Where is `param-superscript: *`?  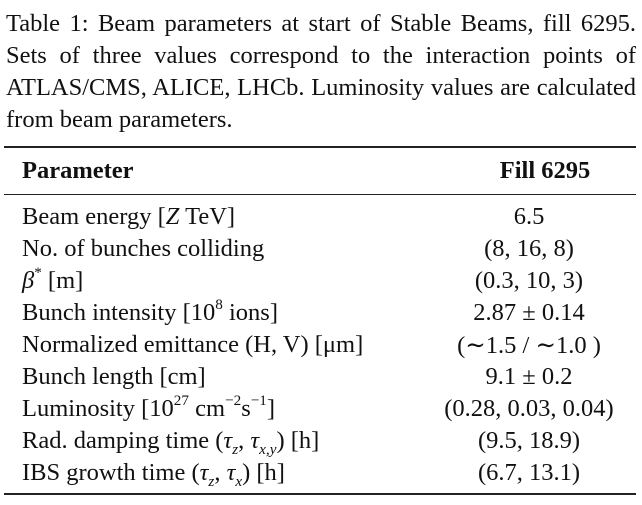
param-superscript: * is located at coordinates (38, 272).